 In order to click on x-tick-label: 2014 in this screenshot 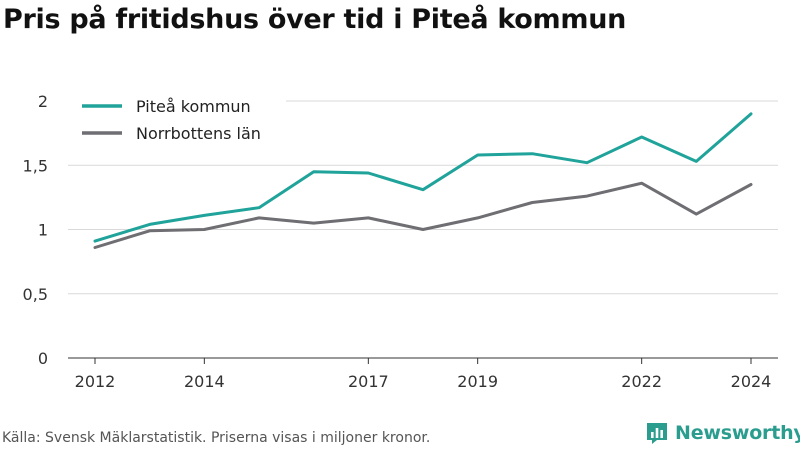, I will do `click(204, 381)`.